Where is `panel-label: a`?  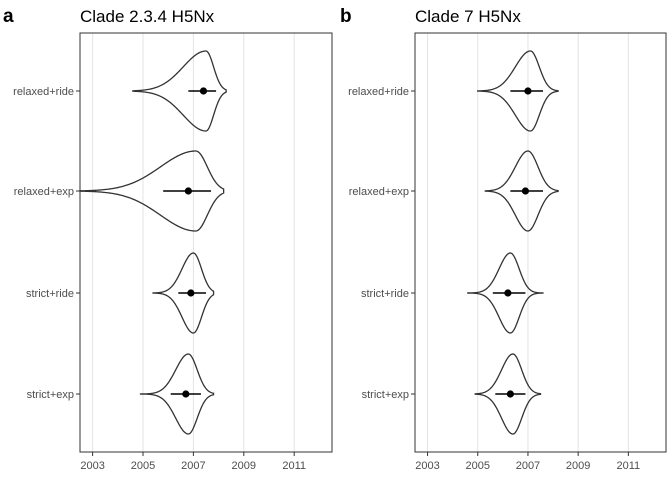 panel-label: a is located at coordinates (8, 16).